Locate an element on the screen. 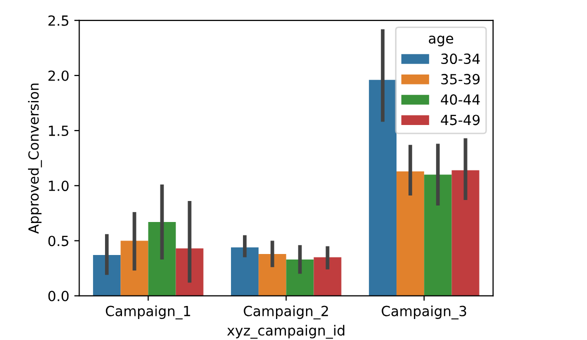 The image size is (587, 340). y-tick-label: 0.5 is located at coordinates (58, 241).